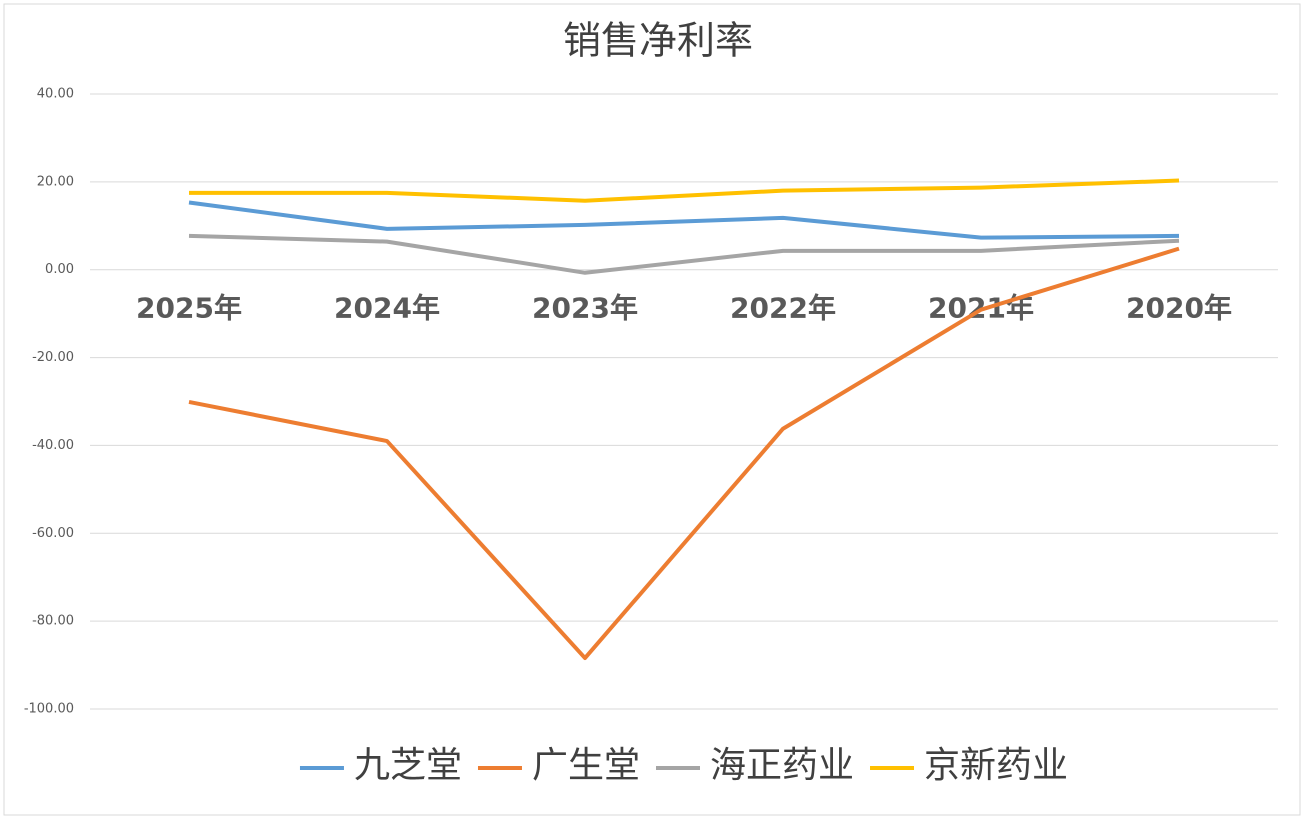 The height and width of the screenshot is (819, 1305). Describe the element at coordinates (1179, 308) in the screenshot. I see `x-tick-label: 2020年` at that location.